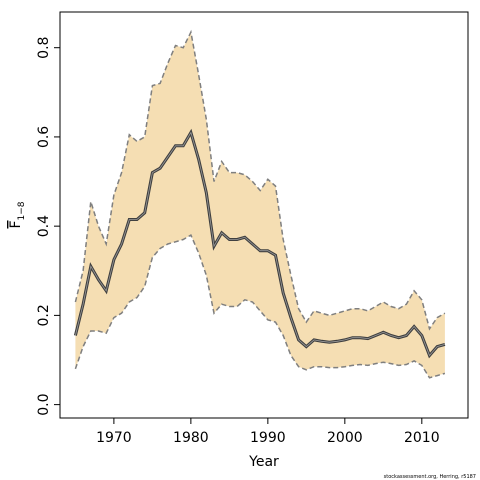 The width and height of the screenshot is (480, 480). What do you see at coordinates (114, 438) in the screenshot?
I see `x-tick-label: 1970` at bounding box center [114, 438].